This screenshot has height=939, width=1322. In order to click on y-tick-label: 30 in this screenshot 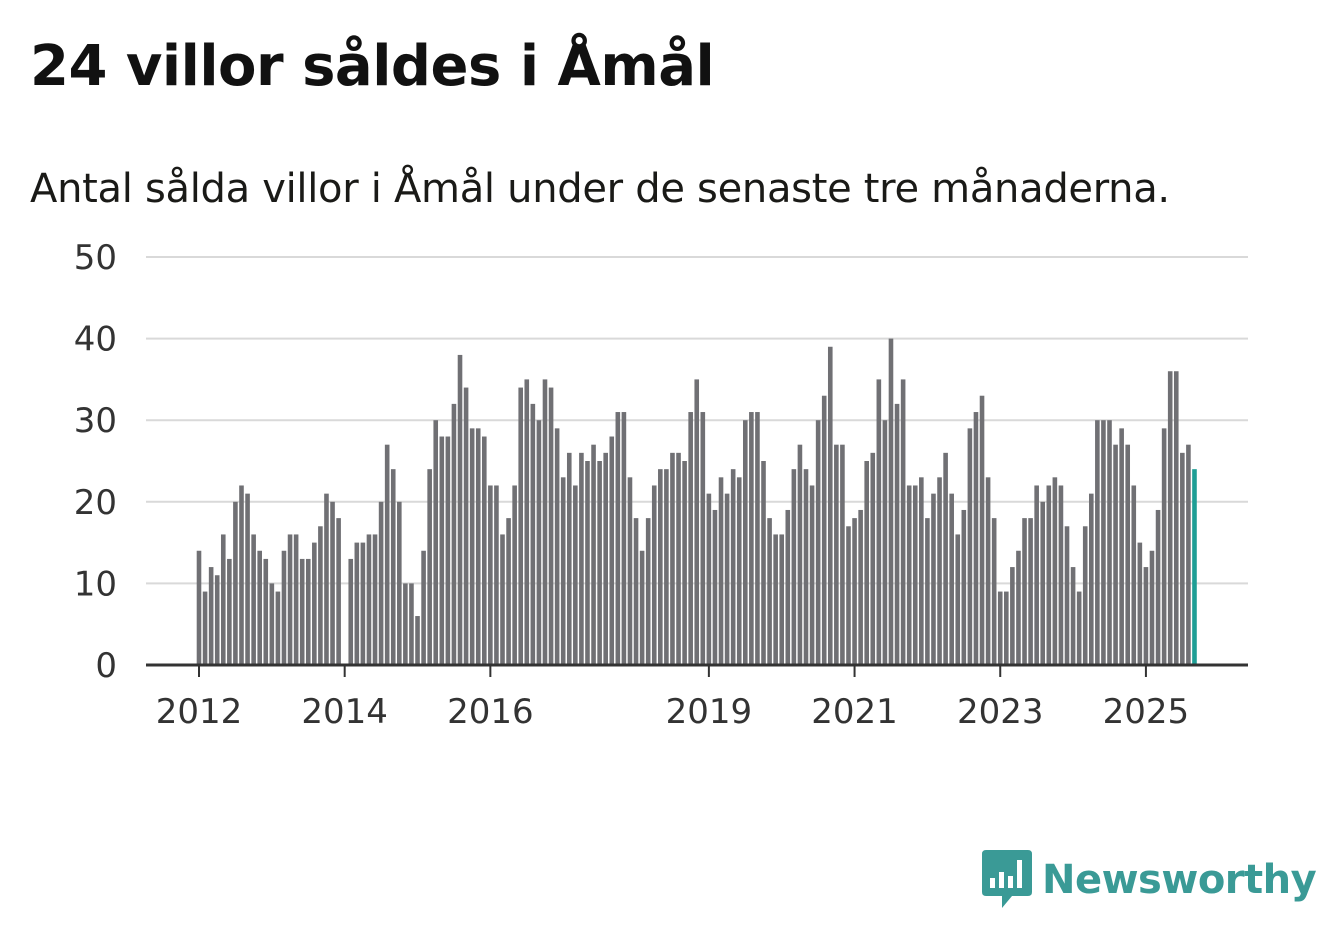, I will do `click(95, 421)`.